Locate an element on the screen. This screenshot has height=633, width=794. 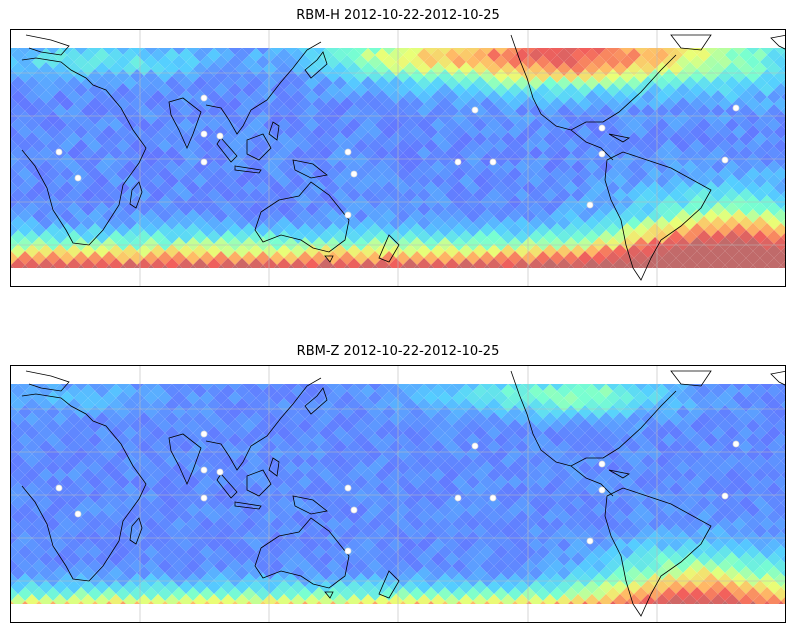
map-title-rbm-h: RBM-H 2012-10-22-2012-10-25 is located at coordinates (398, 15).